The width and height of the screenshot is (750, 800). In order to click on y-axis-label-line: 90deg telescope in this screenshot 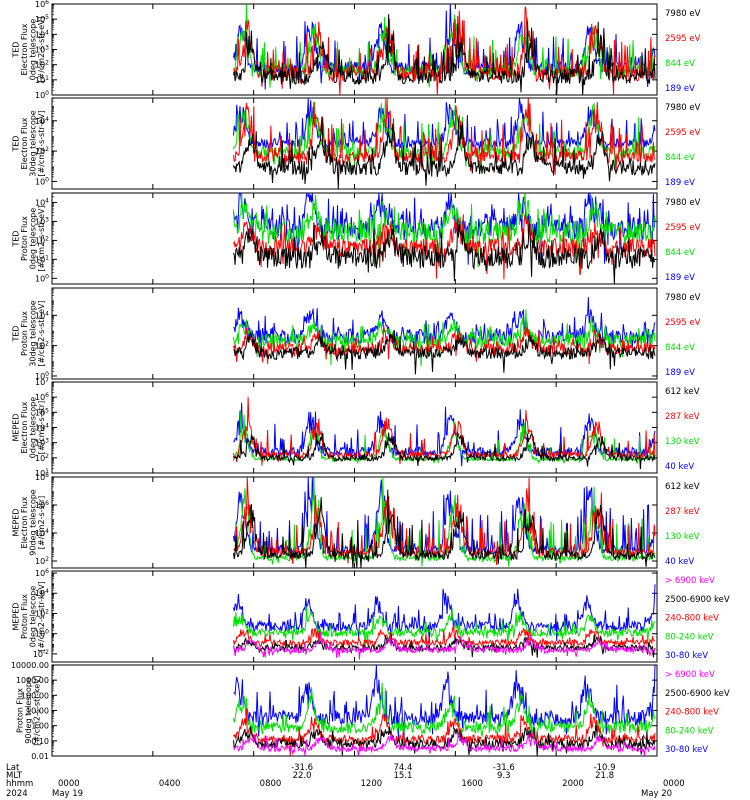, I will do `click(32, 522)`.